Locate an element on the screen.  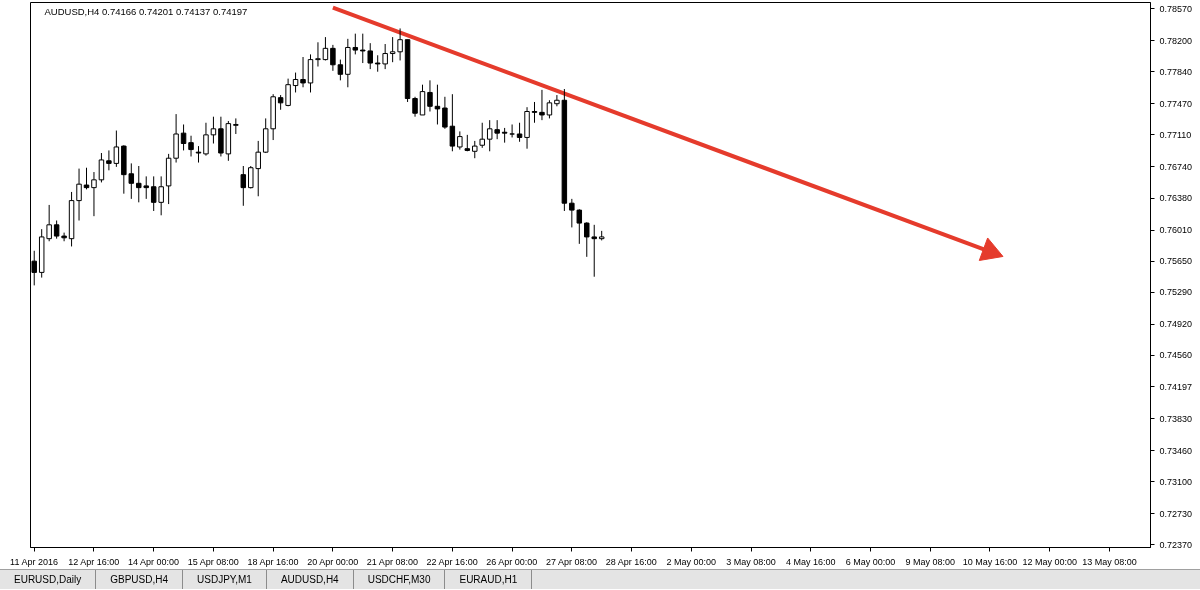
y-tick-label: 0.72730 is located at coordinates (1176, 513).